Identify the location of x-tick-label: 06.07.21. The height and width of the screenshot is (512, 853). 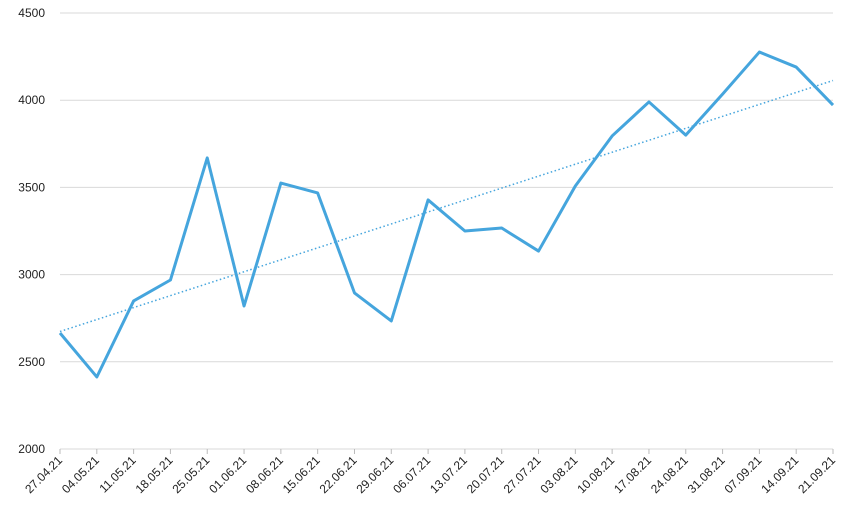
(411, 474).